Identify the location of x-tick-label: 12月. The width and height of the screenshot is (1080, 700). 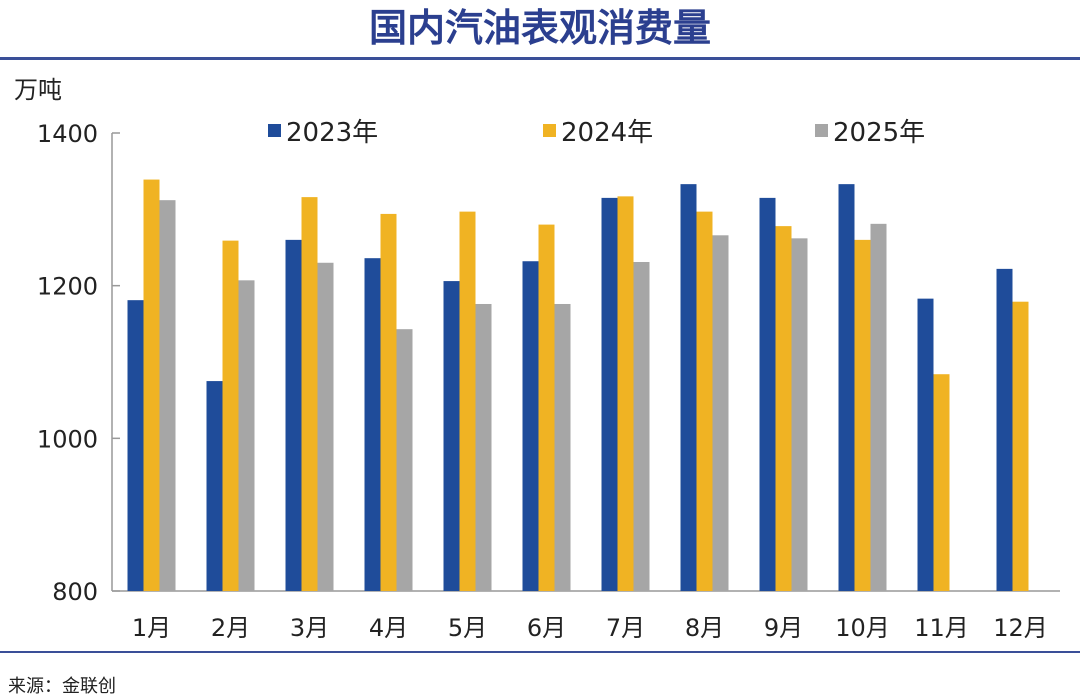
(1020, 628).